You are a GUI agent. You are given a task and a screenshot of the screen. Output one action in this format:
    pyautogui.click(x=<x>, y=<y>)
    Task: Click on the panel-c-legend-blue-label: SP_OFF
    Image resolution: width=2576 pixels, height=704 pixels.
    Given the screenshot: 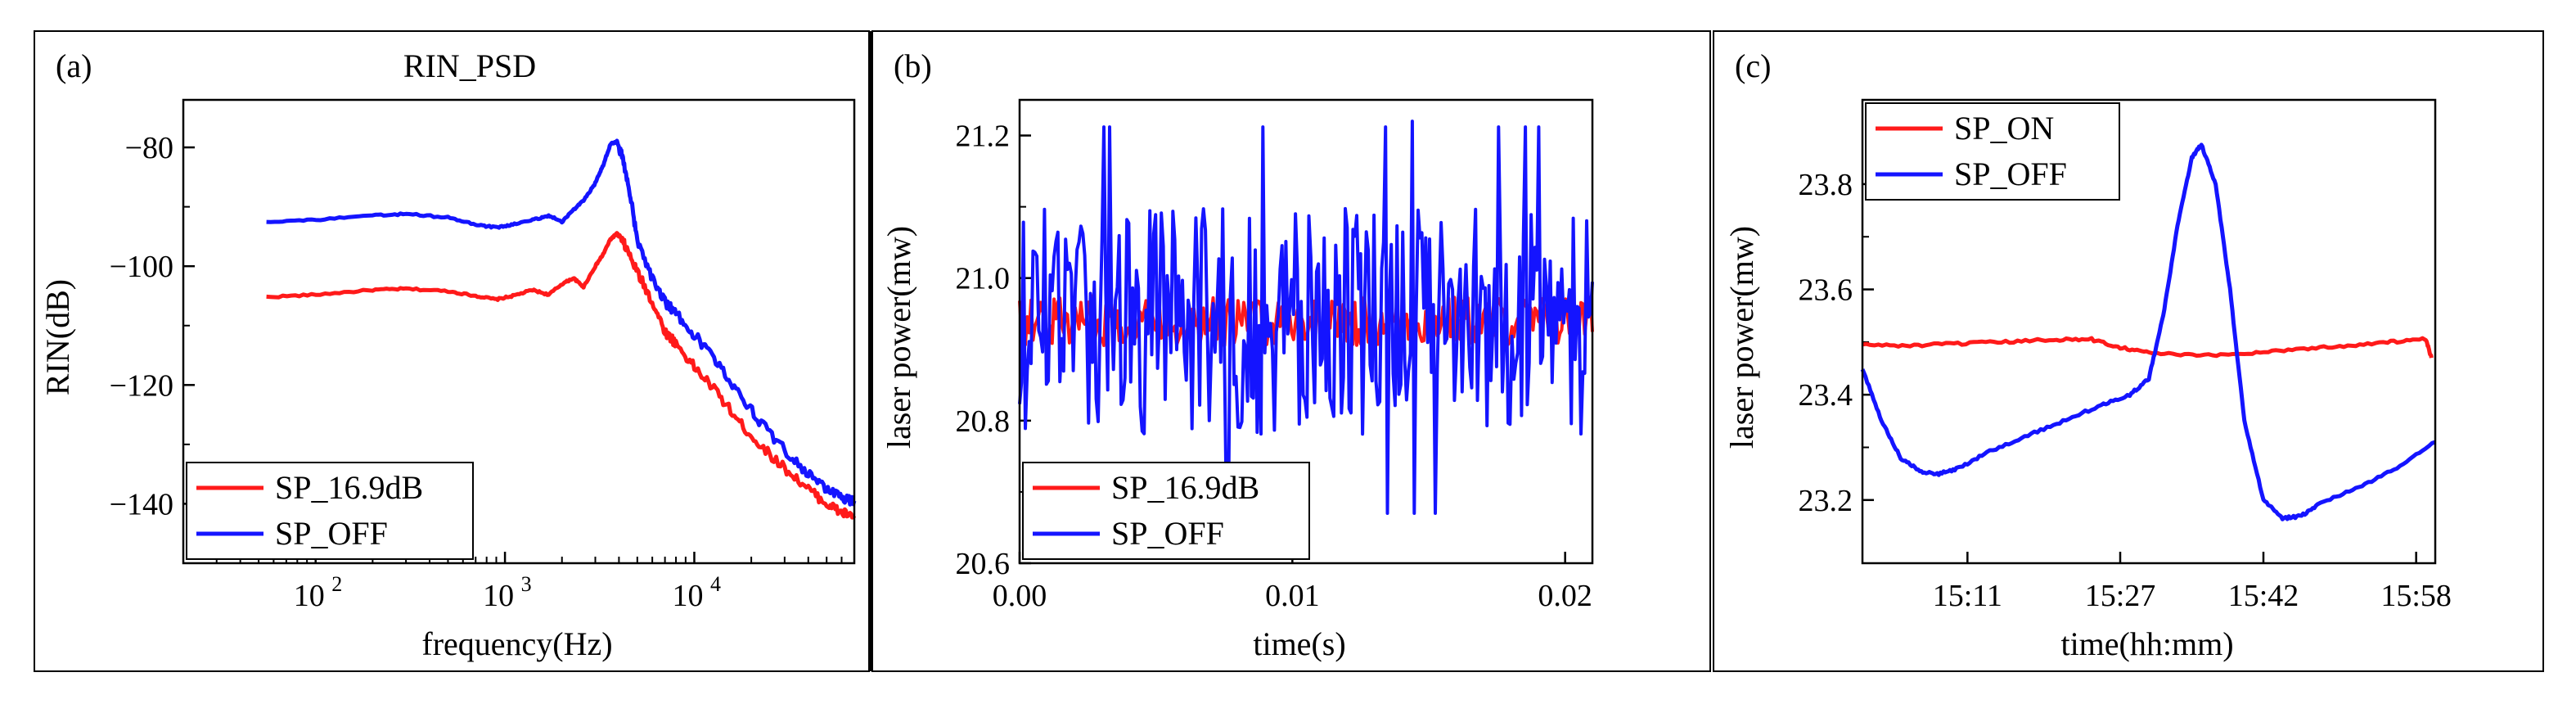 What is the action you would take?
    pyautogui.click(x=2010, y=174)
    